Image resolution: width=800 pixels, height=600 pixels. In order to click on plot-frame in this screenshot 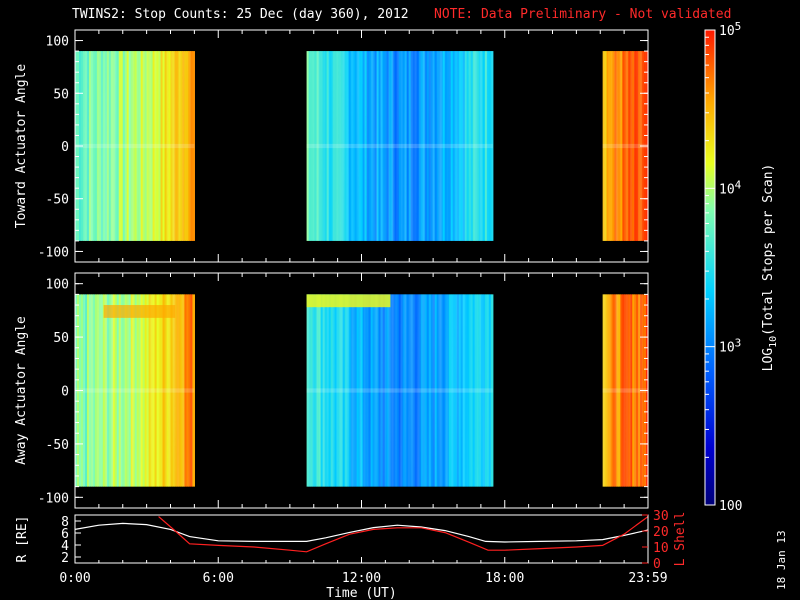, I will do `click(361, 539)`.